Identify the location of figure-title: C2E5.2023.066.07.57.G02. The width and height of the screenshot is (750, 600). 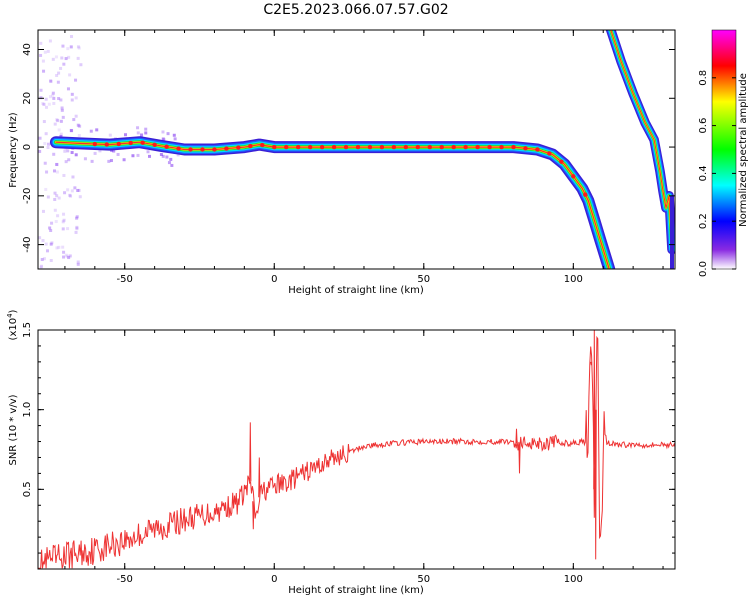
(355, 10).